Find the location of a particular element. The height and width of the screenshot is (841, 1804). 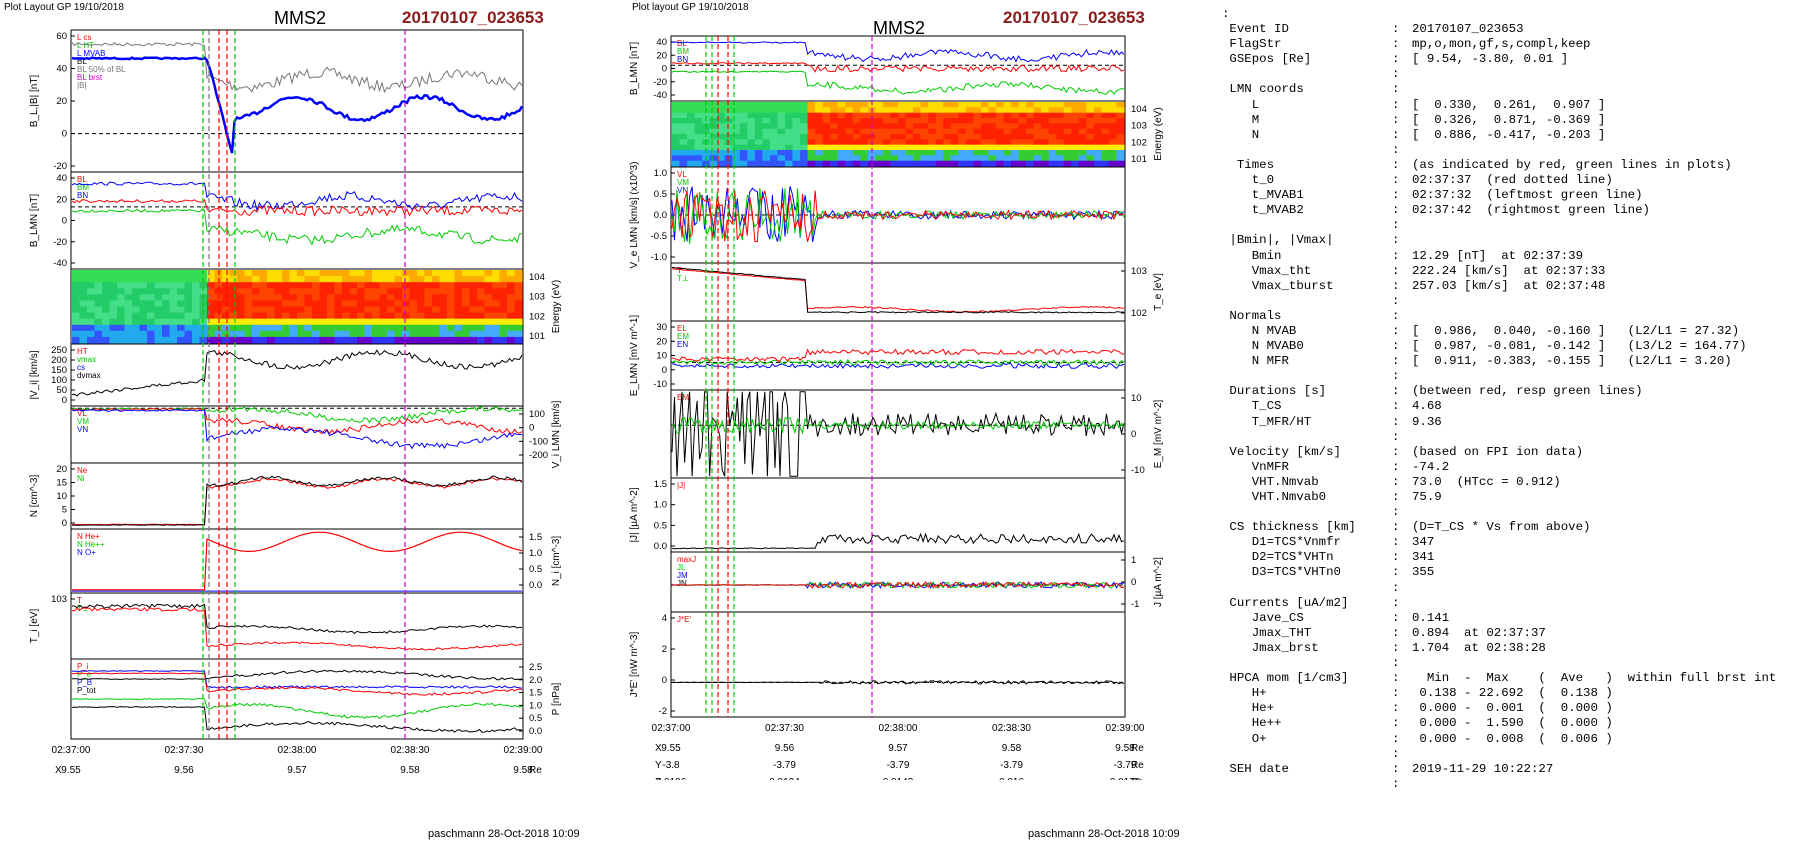

middle-tick-label: 102 is located at coordinates (1139, 313).